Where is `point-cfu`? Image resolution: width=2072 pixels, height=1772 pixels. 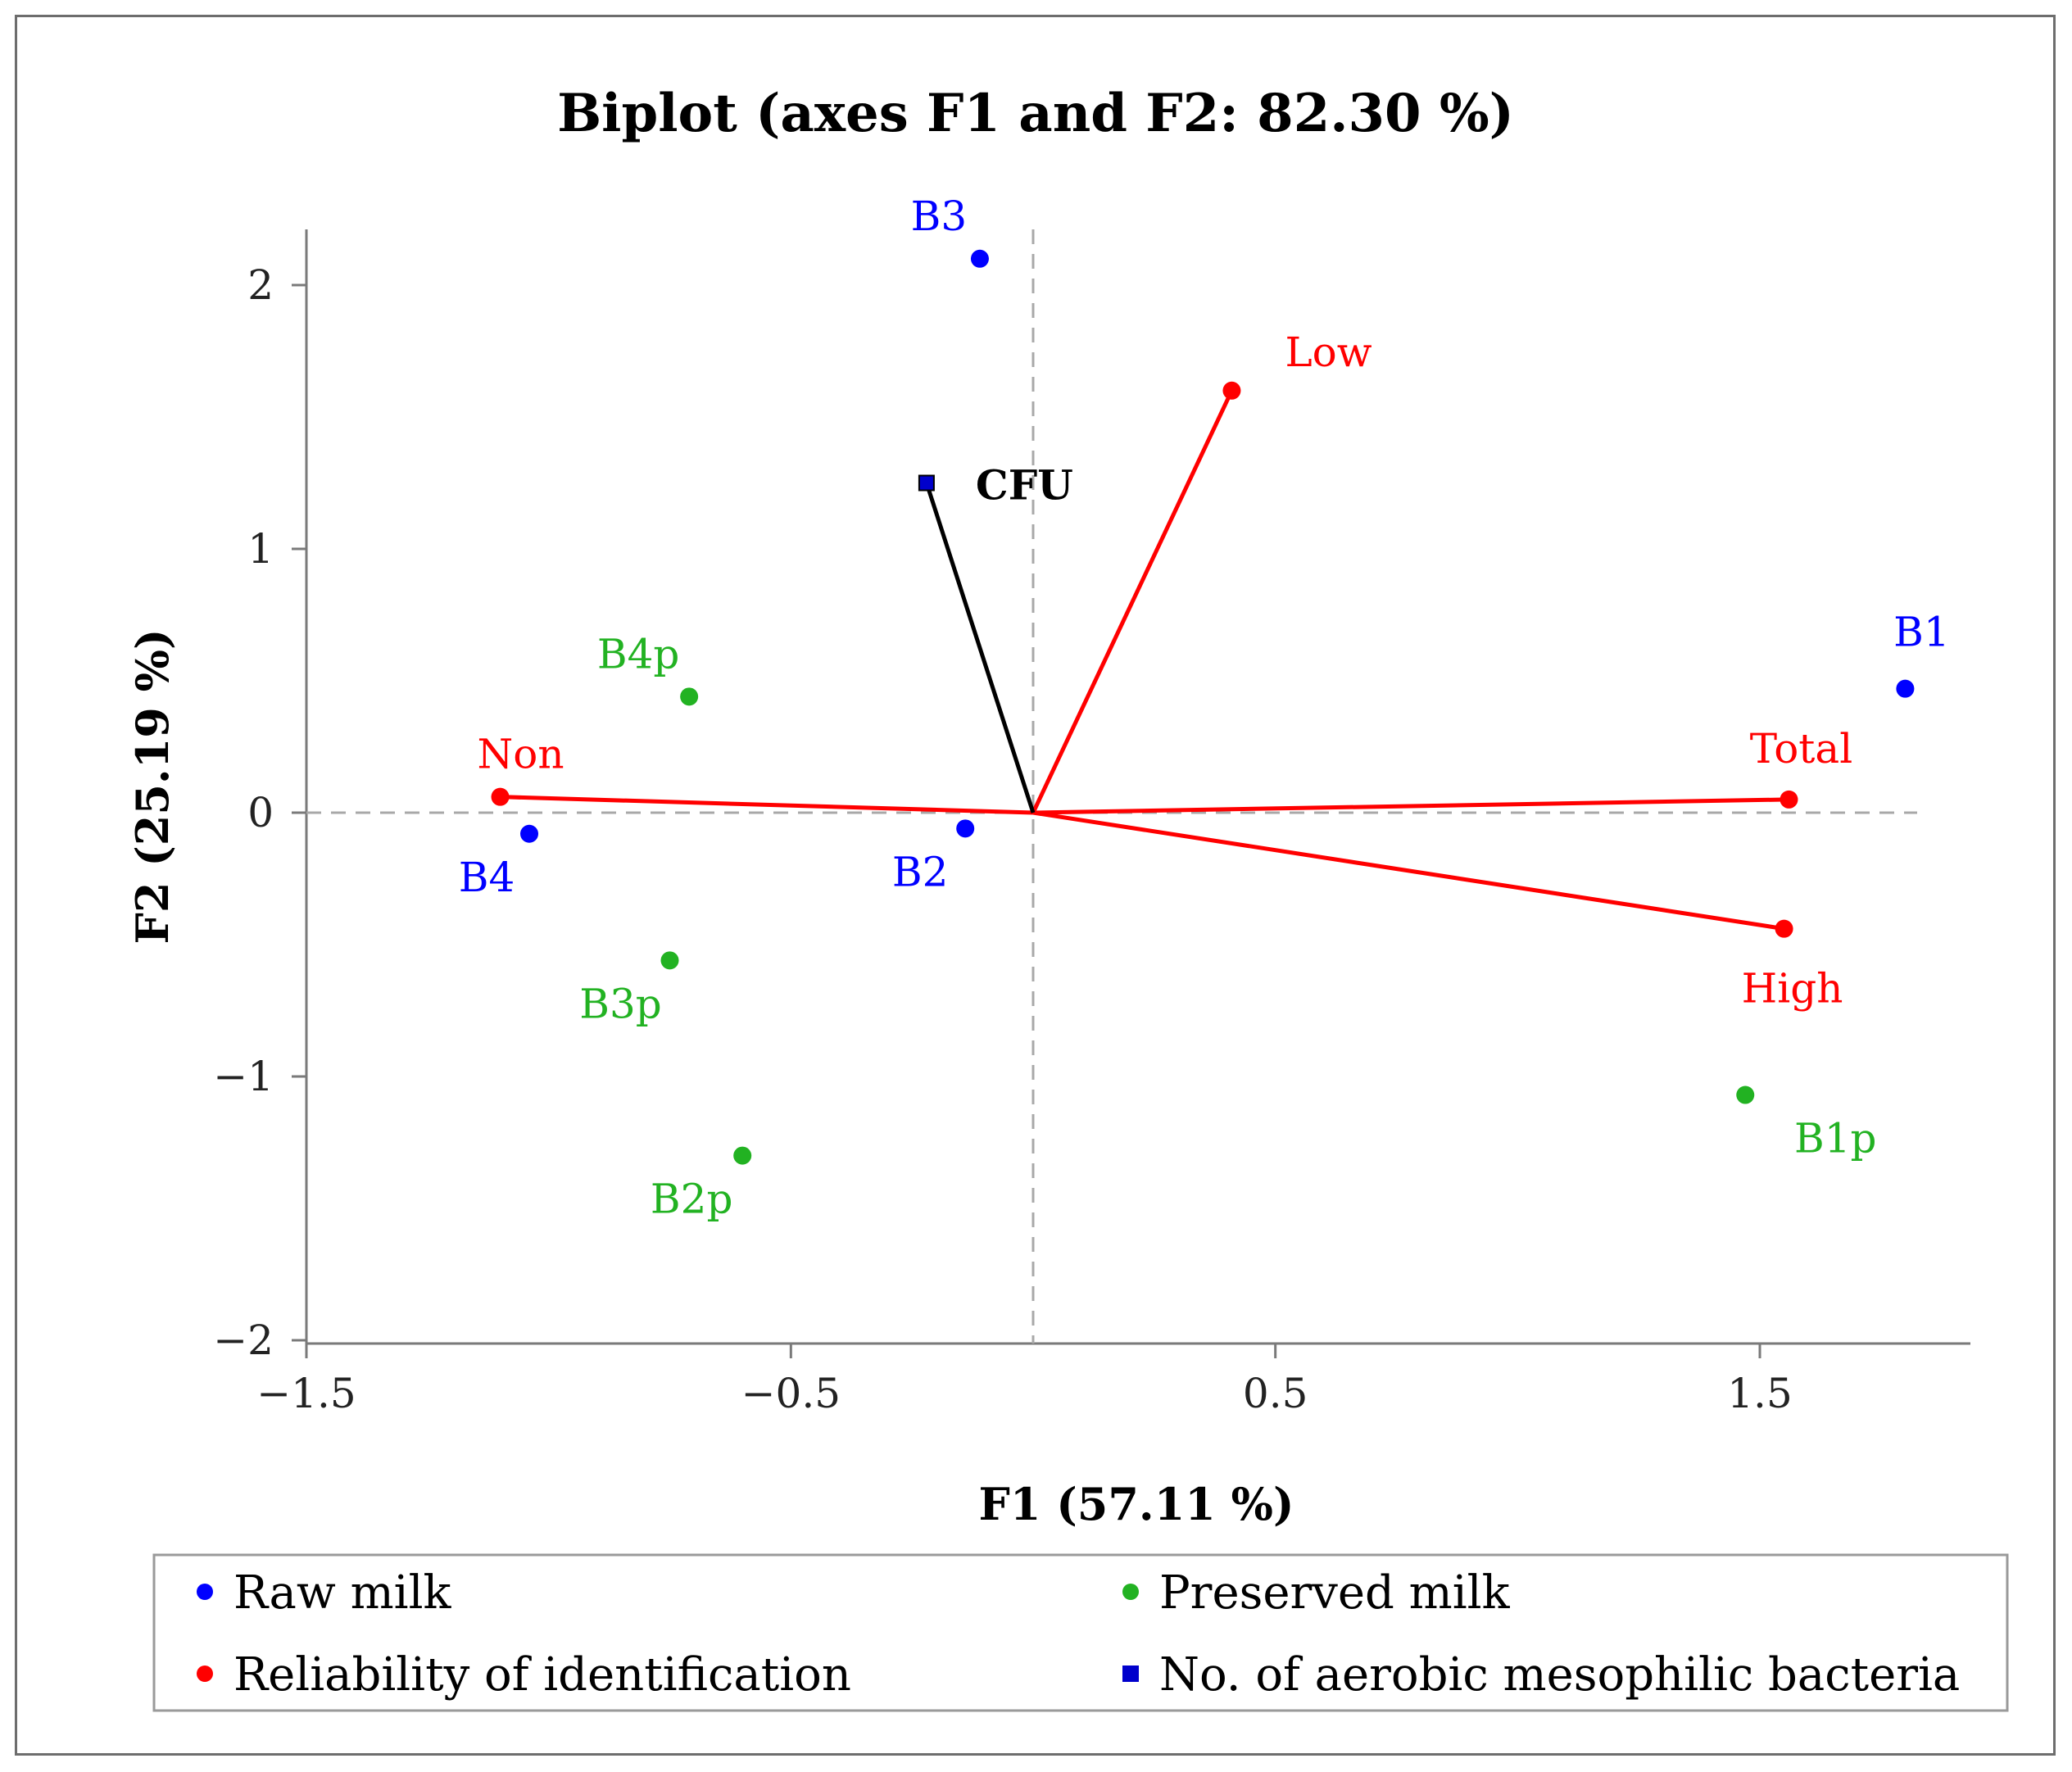 point-cfu is located at coordinates (927, 483).